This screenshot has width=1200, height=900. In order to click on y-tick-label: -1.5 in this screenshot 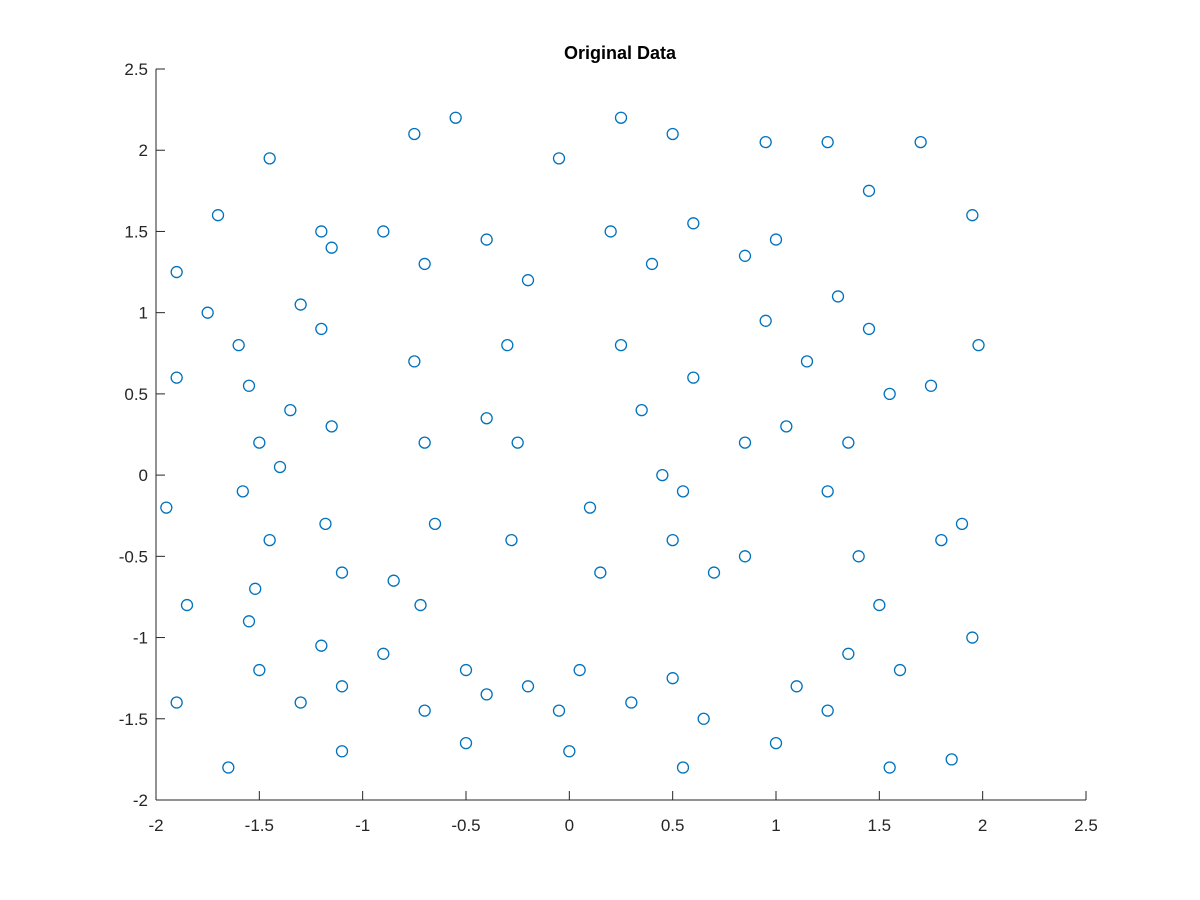, I will do `click(133, 719)`.